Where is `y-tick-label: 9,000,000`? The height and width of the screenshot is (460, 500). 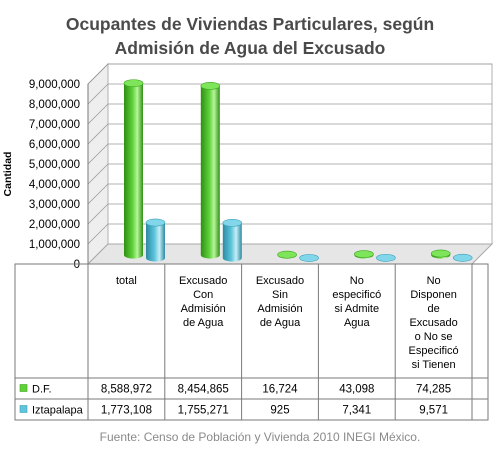
y-tick-label: 9,000,000 is located at coordinates (54, 85).